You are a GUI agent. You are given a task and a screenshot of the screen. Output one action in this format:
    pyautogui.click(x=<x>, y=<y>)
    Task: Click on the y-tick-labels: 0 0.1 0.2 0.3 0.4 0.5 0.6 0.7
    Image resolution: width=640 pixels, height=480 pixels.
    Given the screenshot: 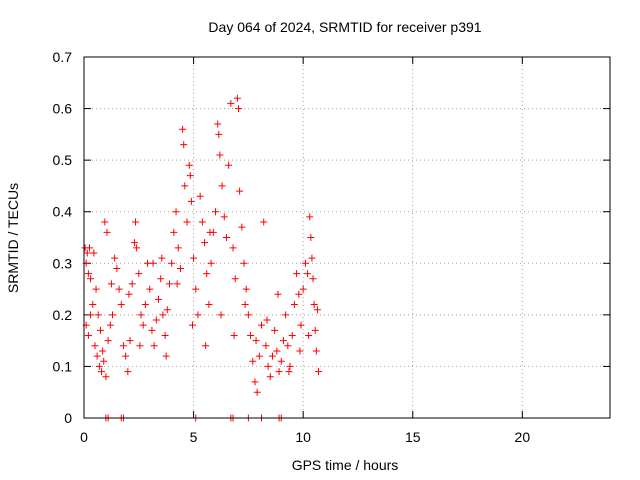 What is the action you would take?
    pyautogui.click(x=63, y=237)
    